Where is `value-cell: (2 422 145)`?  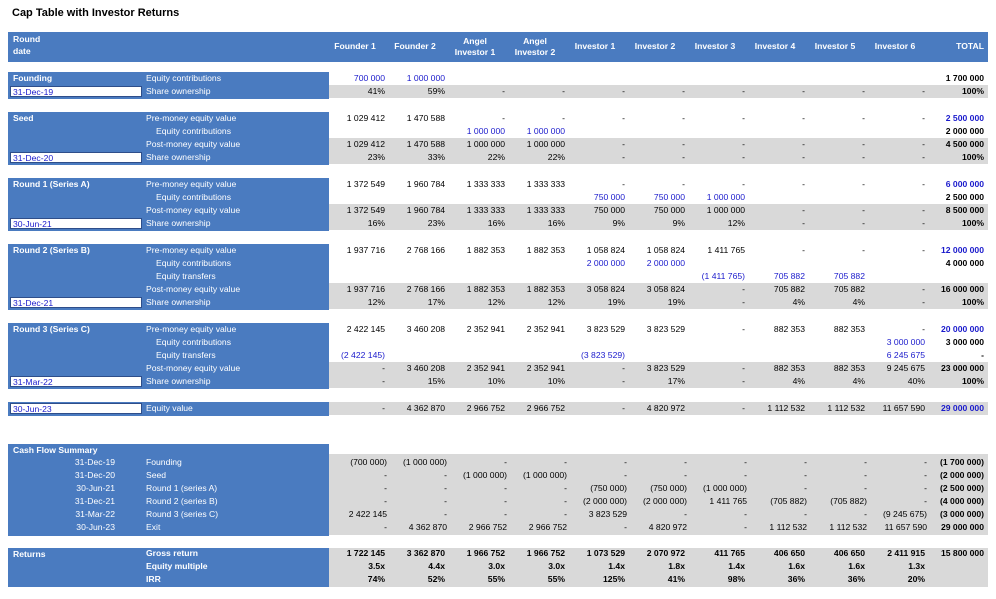
value-cell: (2 422 145) is located at coordinates (363, 355).